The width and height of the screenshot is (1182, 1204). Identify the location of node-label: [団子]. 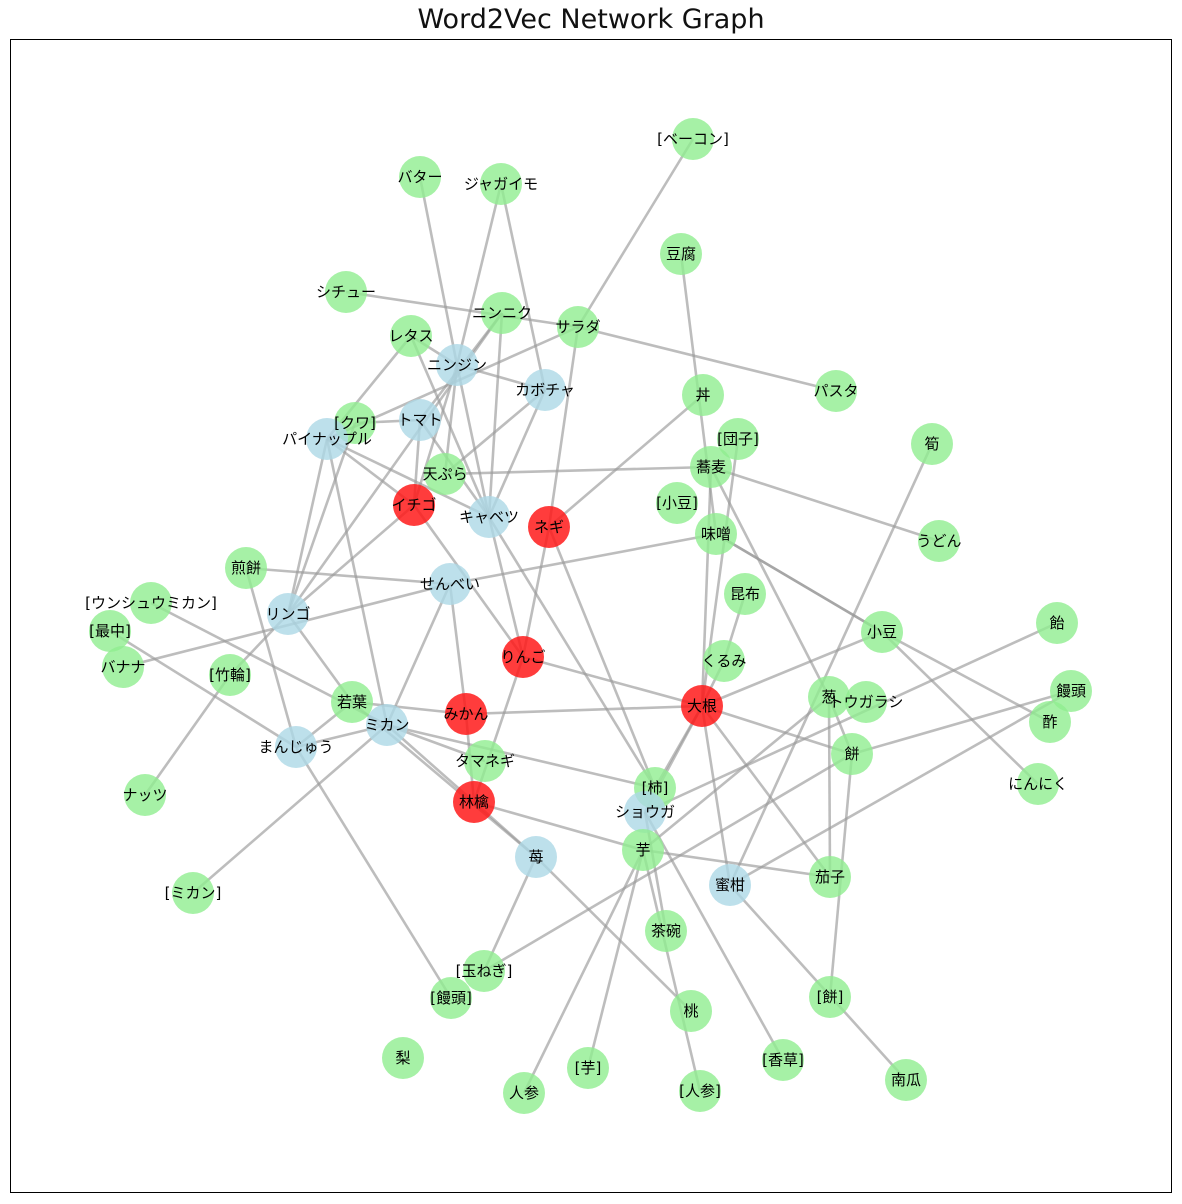
(738, 439).